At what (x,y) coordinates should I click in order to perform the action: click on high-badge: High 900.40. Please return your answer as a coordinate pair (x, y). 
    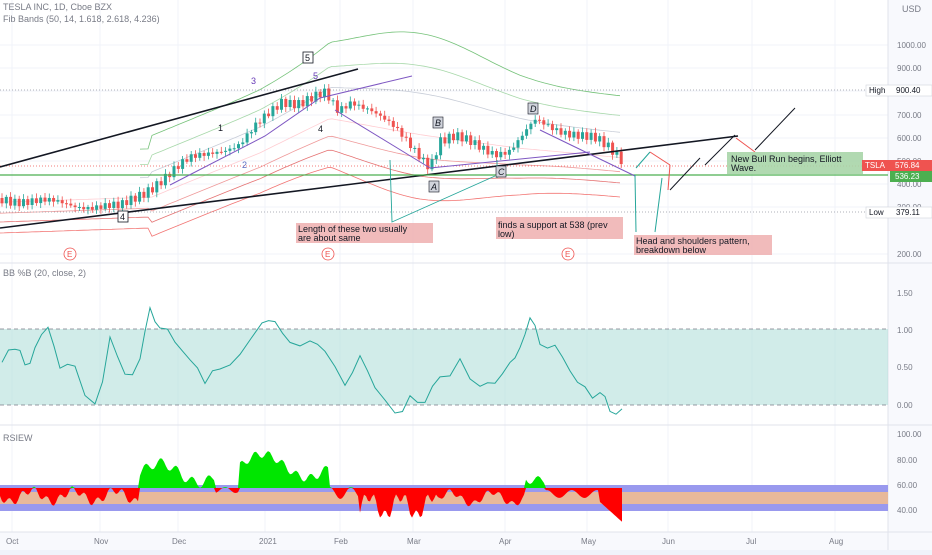
    Looking at the image, I should click on (898, 90).